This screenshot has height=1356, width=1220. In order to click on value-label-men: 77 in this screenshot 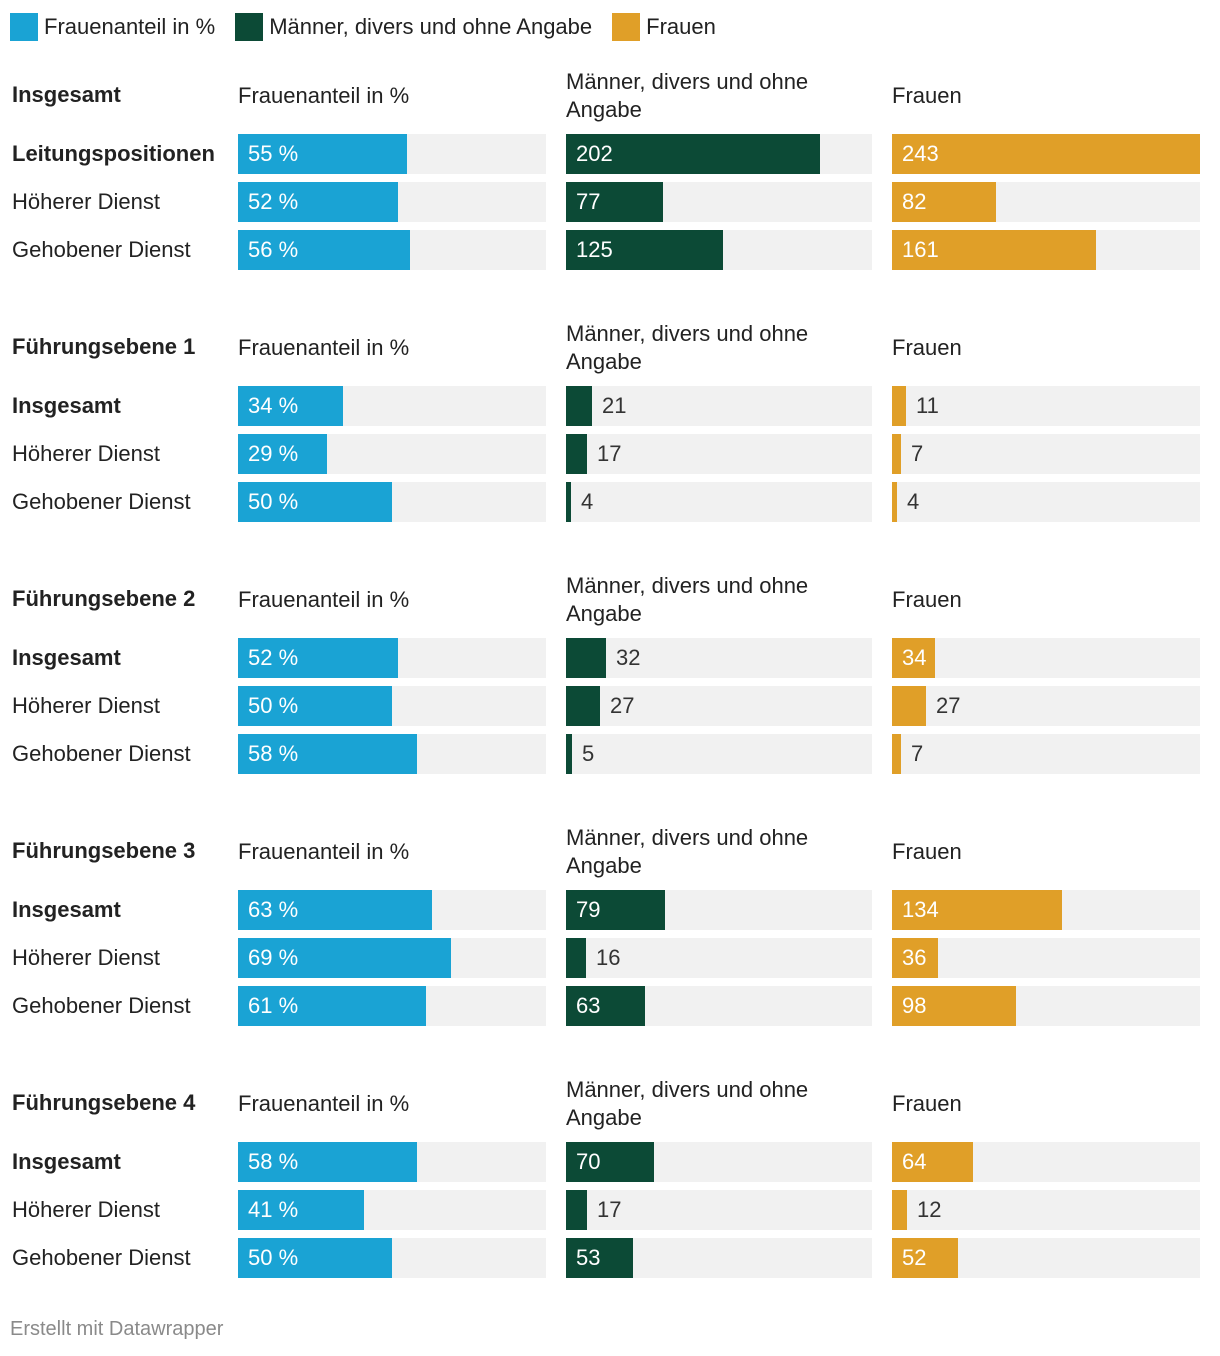, I will do `click(588, 201)`.